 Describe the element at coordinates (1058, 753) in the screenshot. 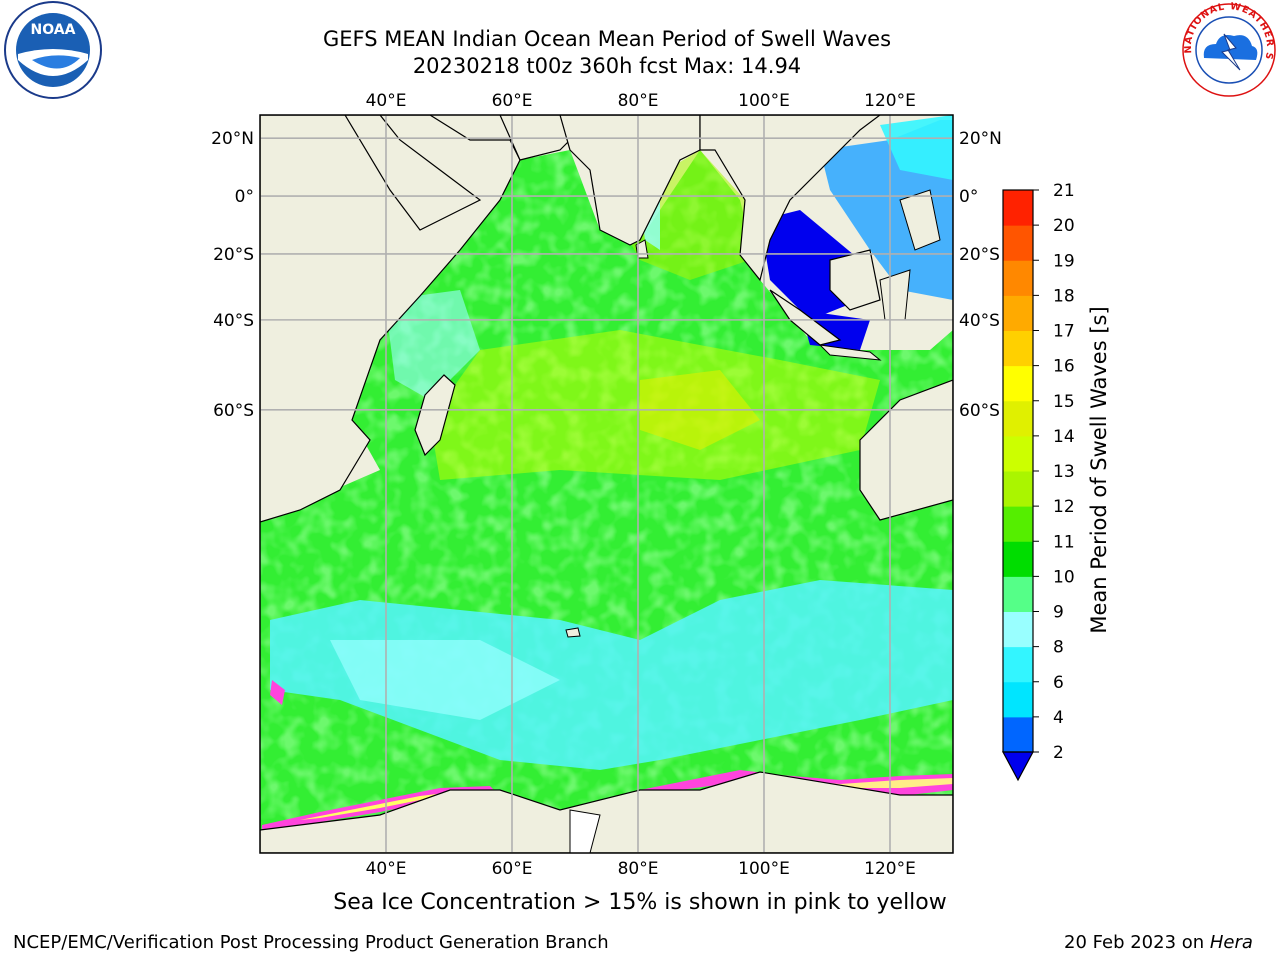

I see `colorbar-tick-label-0: 2` at that location.